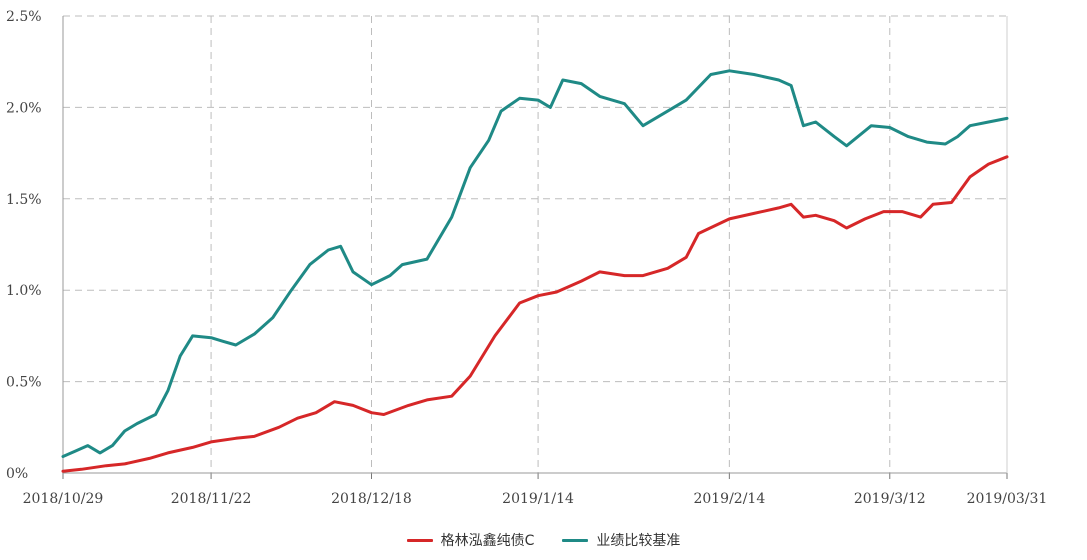  I want to click on x-tick-label: 2019/2/14, so click(729, 499).